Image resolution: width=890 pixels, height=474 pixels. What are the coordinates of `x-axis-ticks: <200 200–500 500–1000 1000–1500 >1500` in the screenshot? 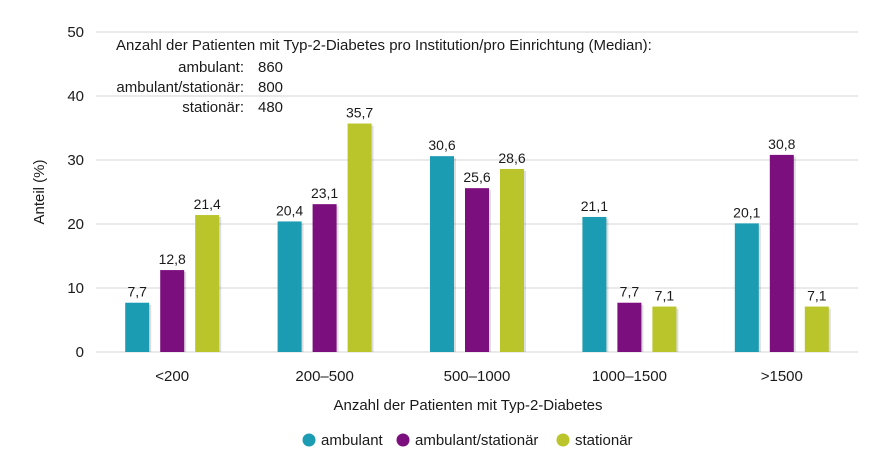 It's located at (479, 376).